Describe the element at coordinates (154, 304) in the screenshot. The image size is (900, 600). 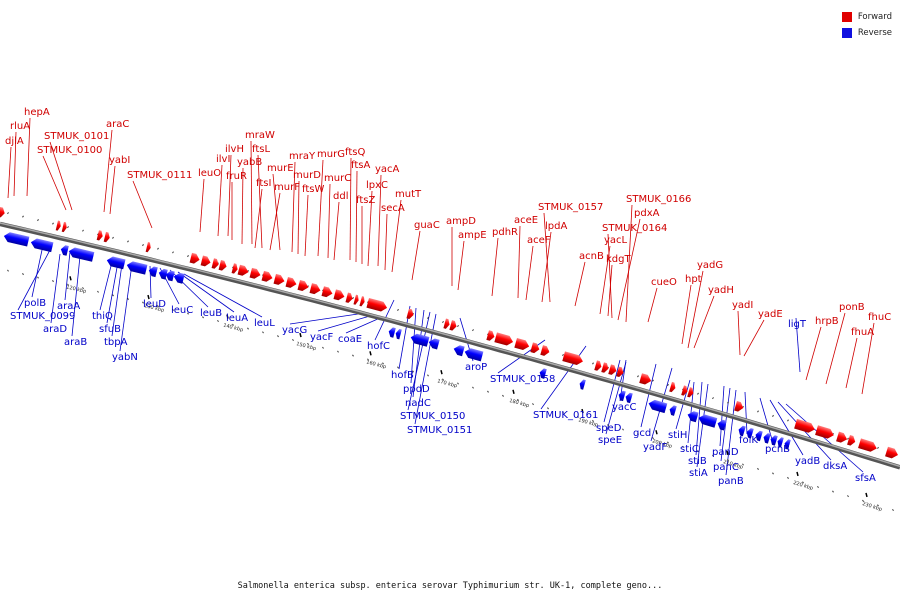
I see `reverse-gene-label: leuD` at that location.